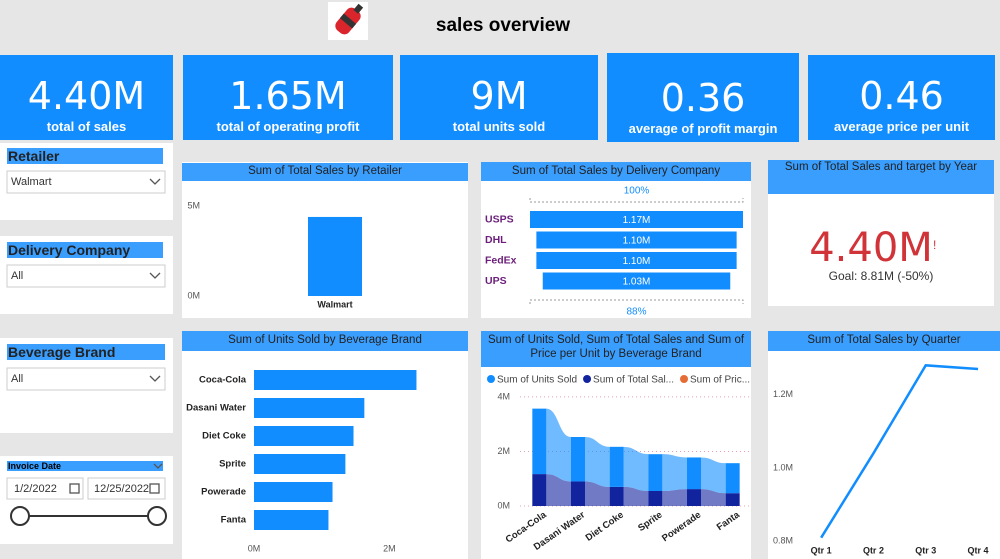 The image size is (1000, 559). Describe the element at coordinates (216, 408) in the screenshot. I see `y-tick-label: Dasani Water` at that location.